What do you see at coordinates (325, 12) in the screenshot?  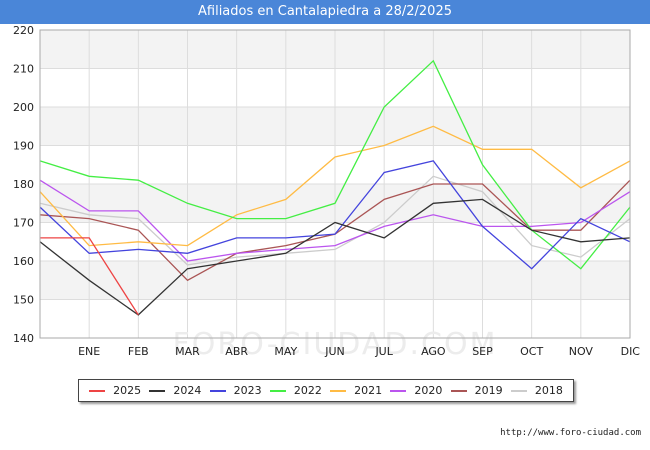 I see `chart-title: Afiliados en Cantalapiedra a 28/2/2025` at bounding box center [325, 12].